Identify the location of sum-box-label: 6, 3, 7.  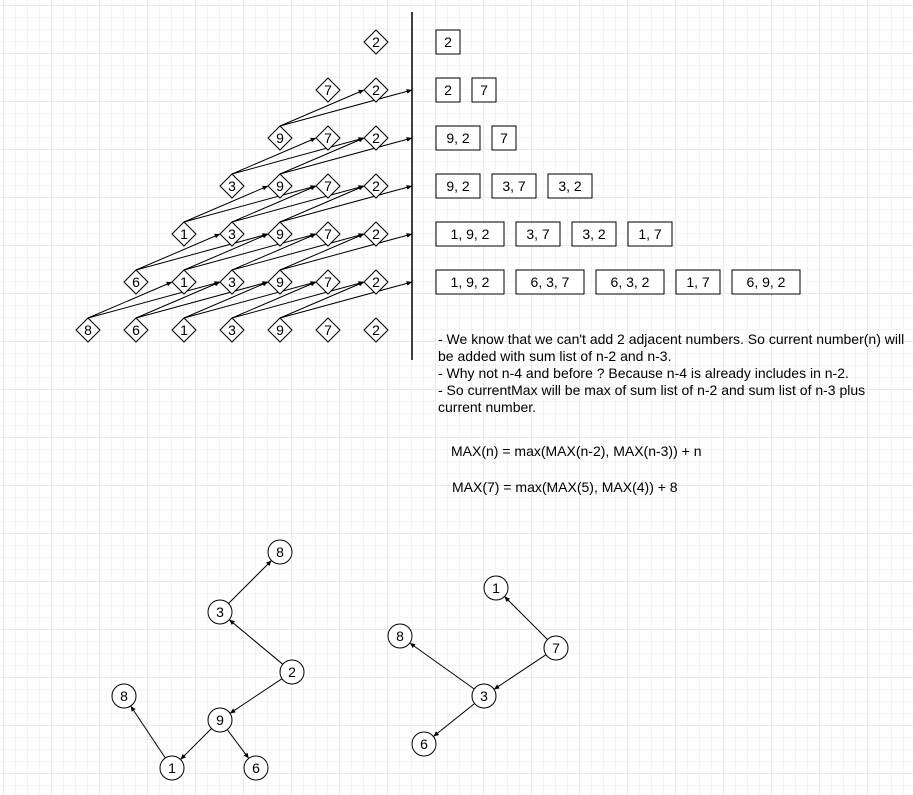
(550, 282).